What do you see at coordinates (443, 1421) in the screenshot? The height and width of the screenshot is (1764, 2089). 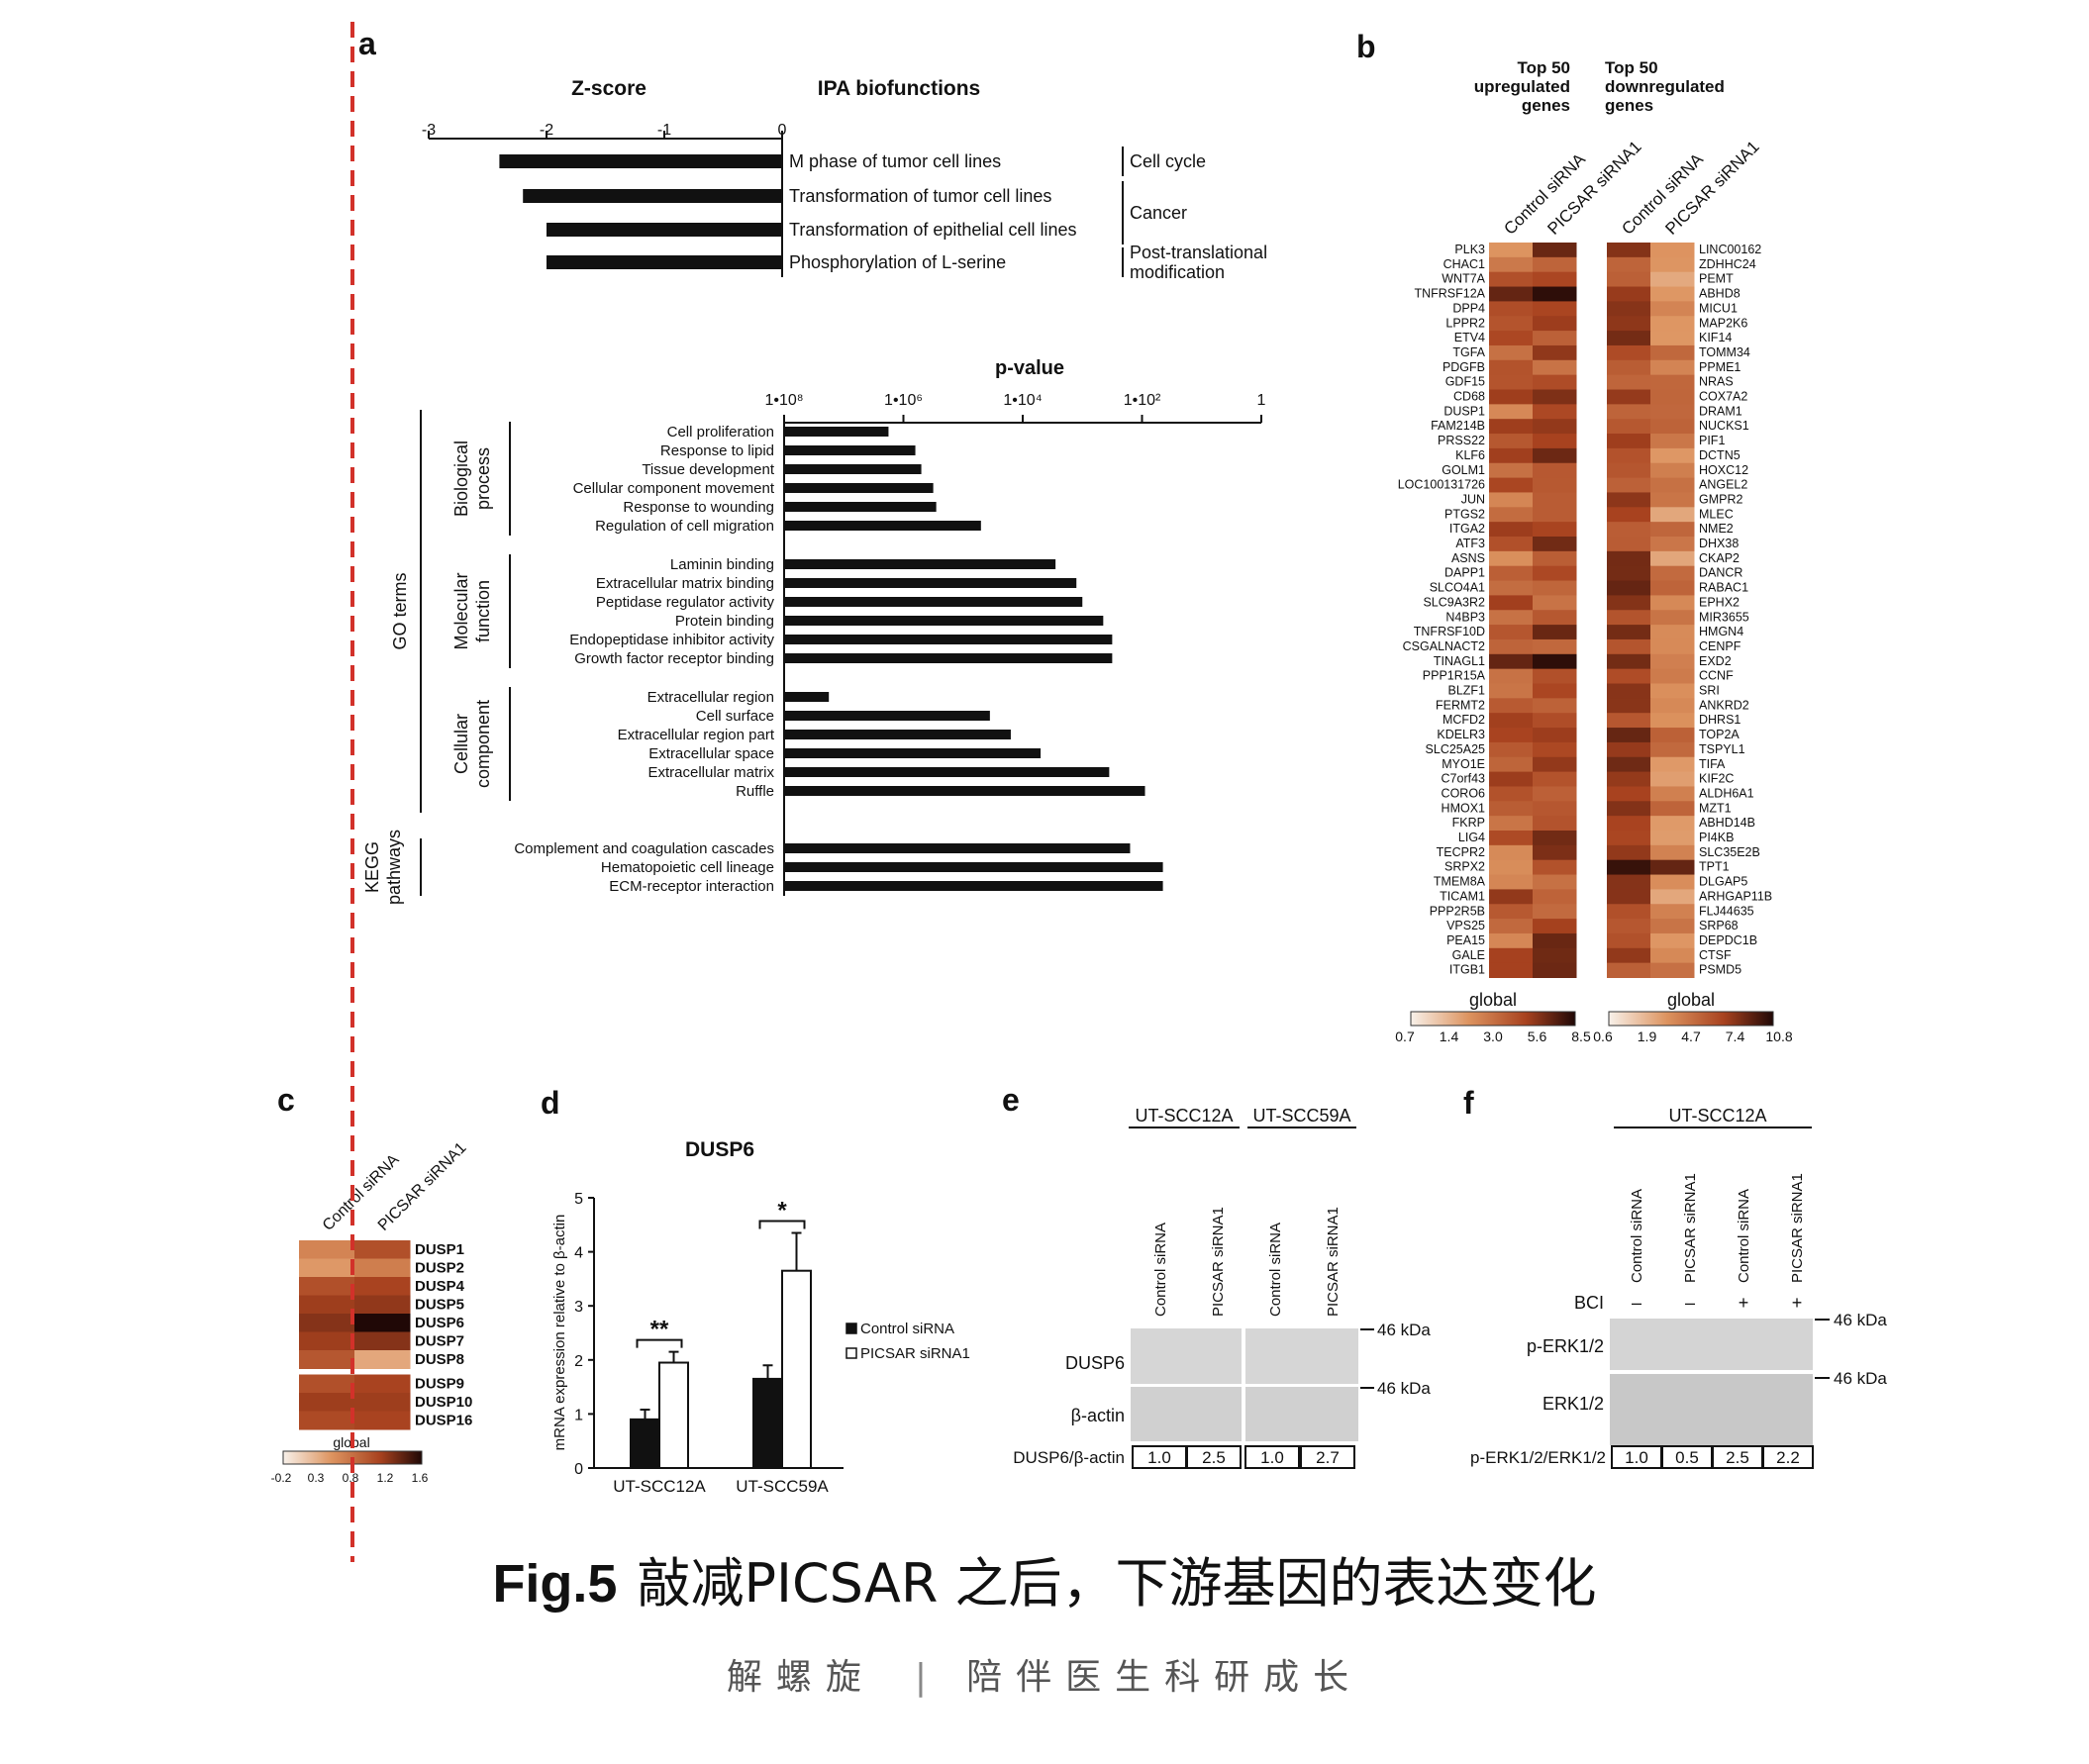 I see `heatmap-c-row-label: DUSP16` at bounding box center [443, 1421].